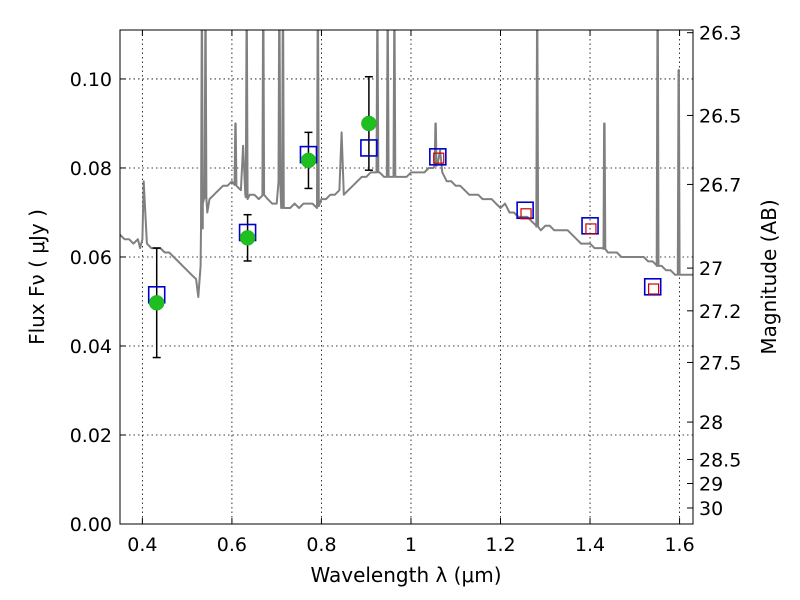  What do you see at coordinates (679, 545) in the screenshot?
I see `x-tick-label: 1.6` at bounding box center [679, 545].